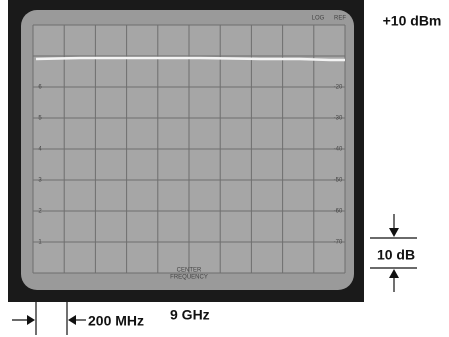 The height and width of the screenshot is (337, 449). I want to click on right-scale-label: -50, so click(338, 181).